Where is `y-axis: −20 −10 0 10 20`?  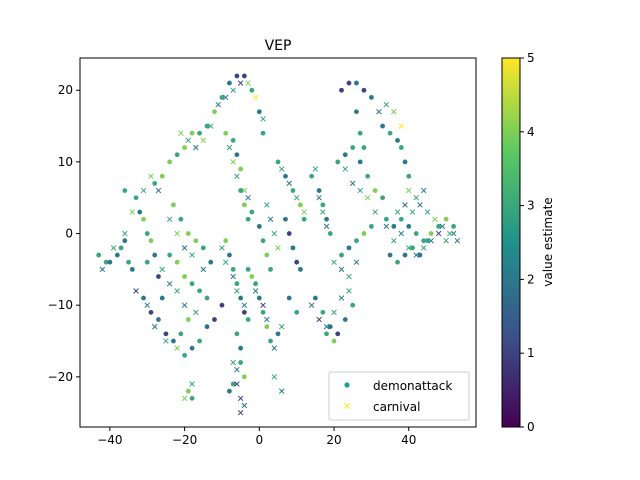
y-axis: −20 −10 0 10 20 is located at coordinates (64, 233).